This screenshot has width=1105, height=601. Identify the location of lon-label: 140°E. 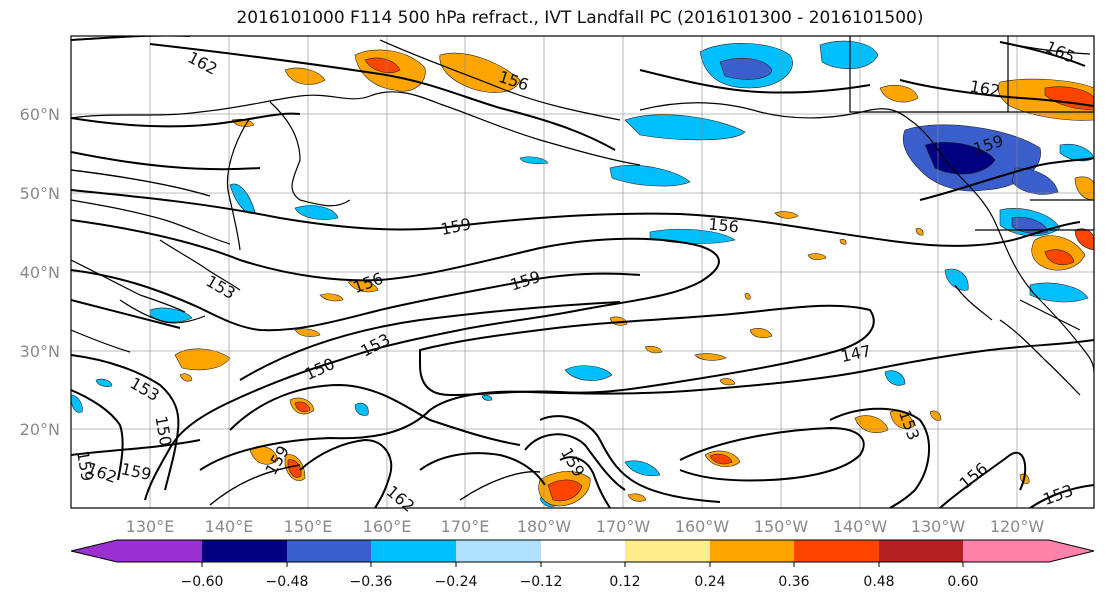
(229, 526).